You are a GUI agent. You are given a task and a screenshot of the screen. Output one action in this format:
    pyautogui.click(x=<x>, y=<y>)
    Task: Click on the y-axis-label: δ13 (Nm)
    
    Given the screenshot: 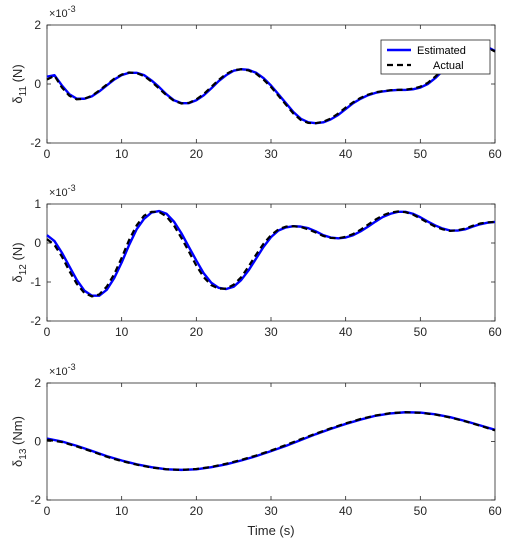 What is the action you would take?
    pyautogui.click(x=19, y=441)
    